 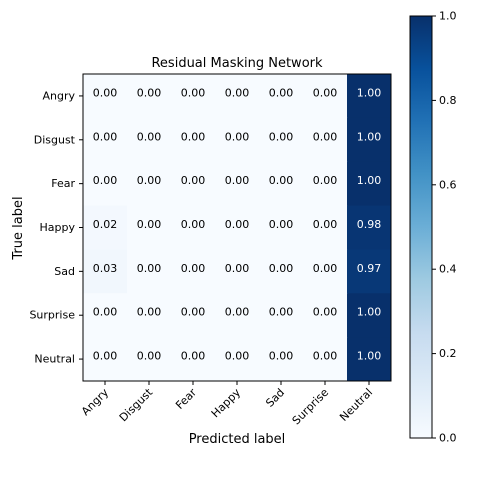 I want to click on y-axis: Angry Disgust Fear Happy Sad Surprise Neutral, so click(x=56, y=227).